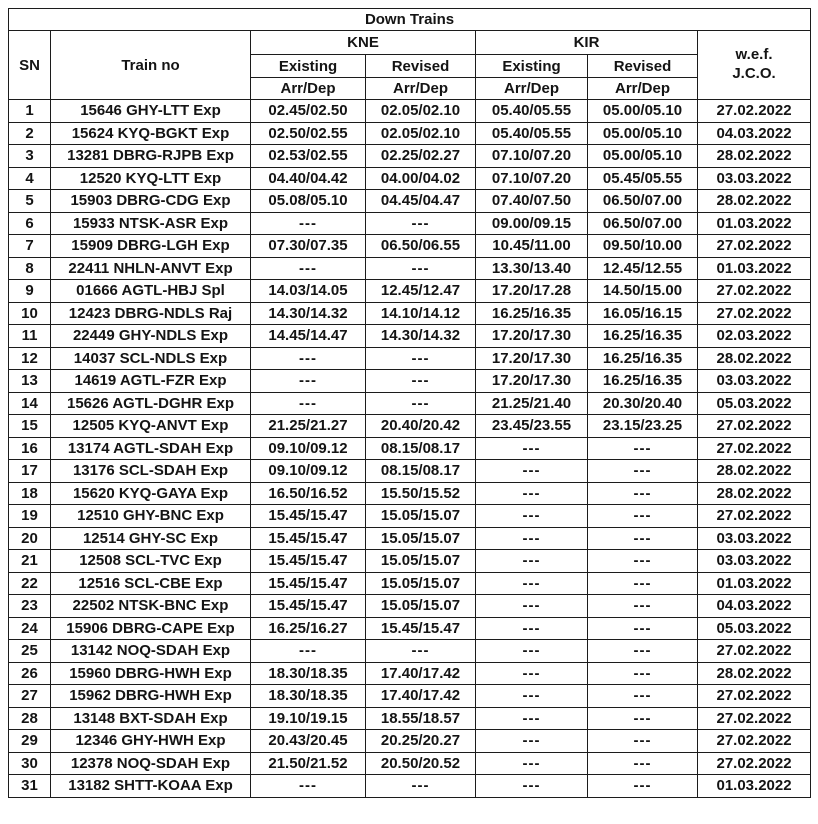  What do you see at coordinates (150, 561) in the screenshot?
I see `train-no-cell: 12508 SCL-TVC Exp` at bounding box center [150, 561].